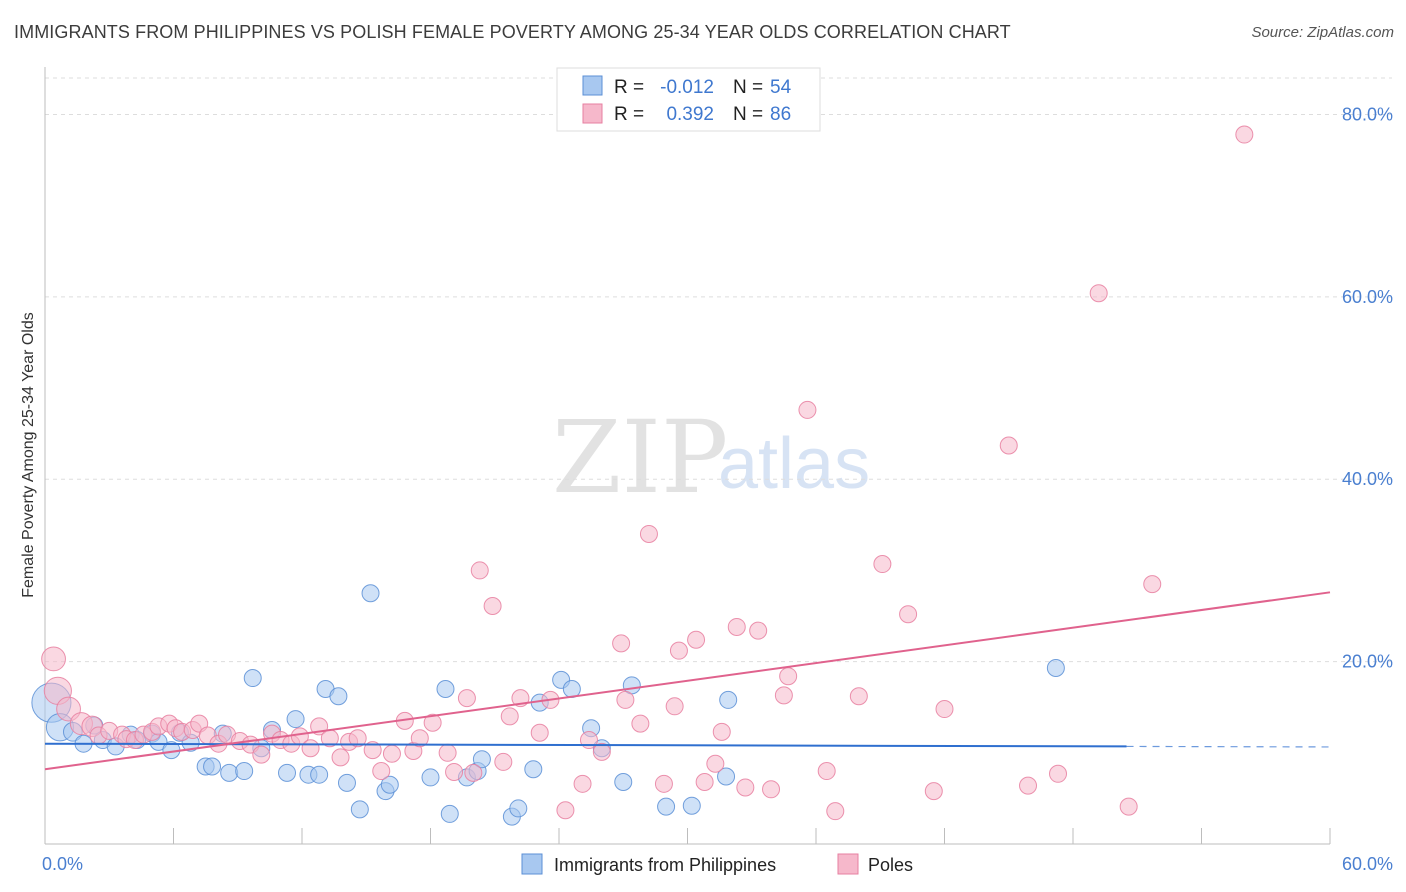 This screenshot has height=892, width=1406. I want to click on bottom-legend-swatch-pink, so click(848, 864).